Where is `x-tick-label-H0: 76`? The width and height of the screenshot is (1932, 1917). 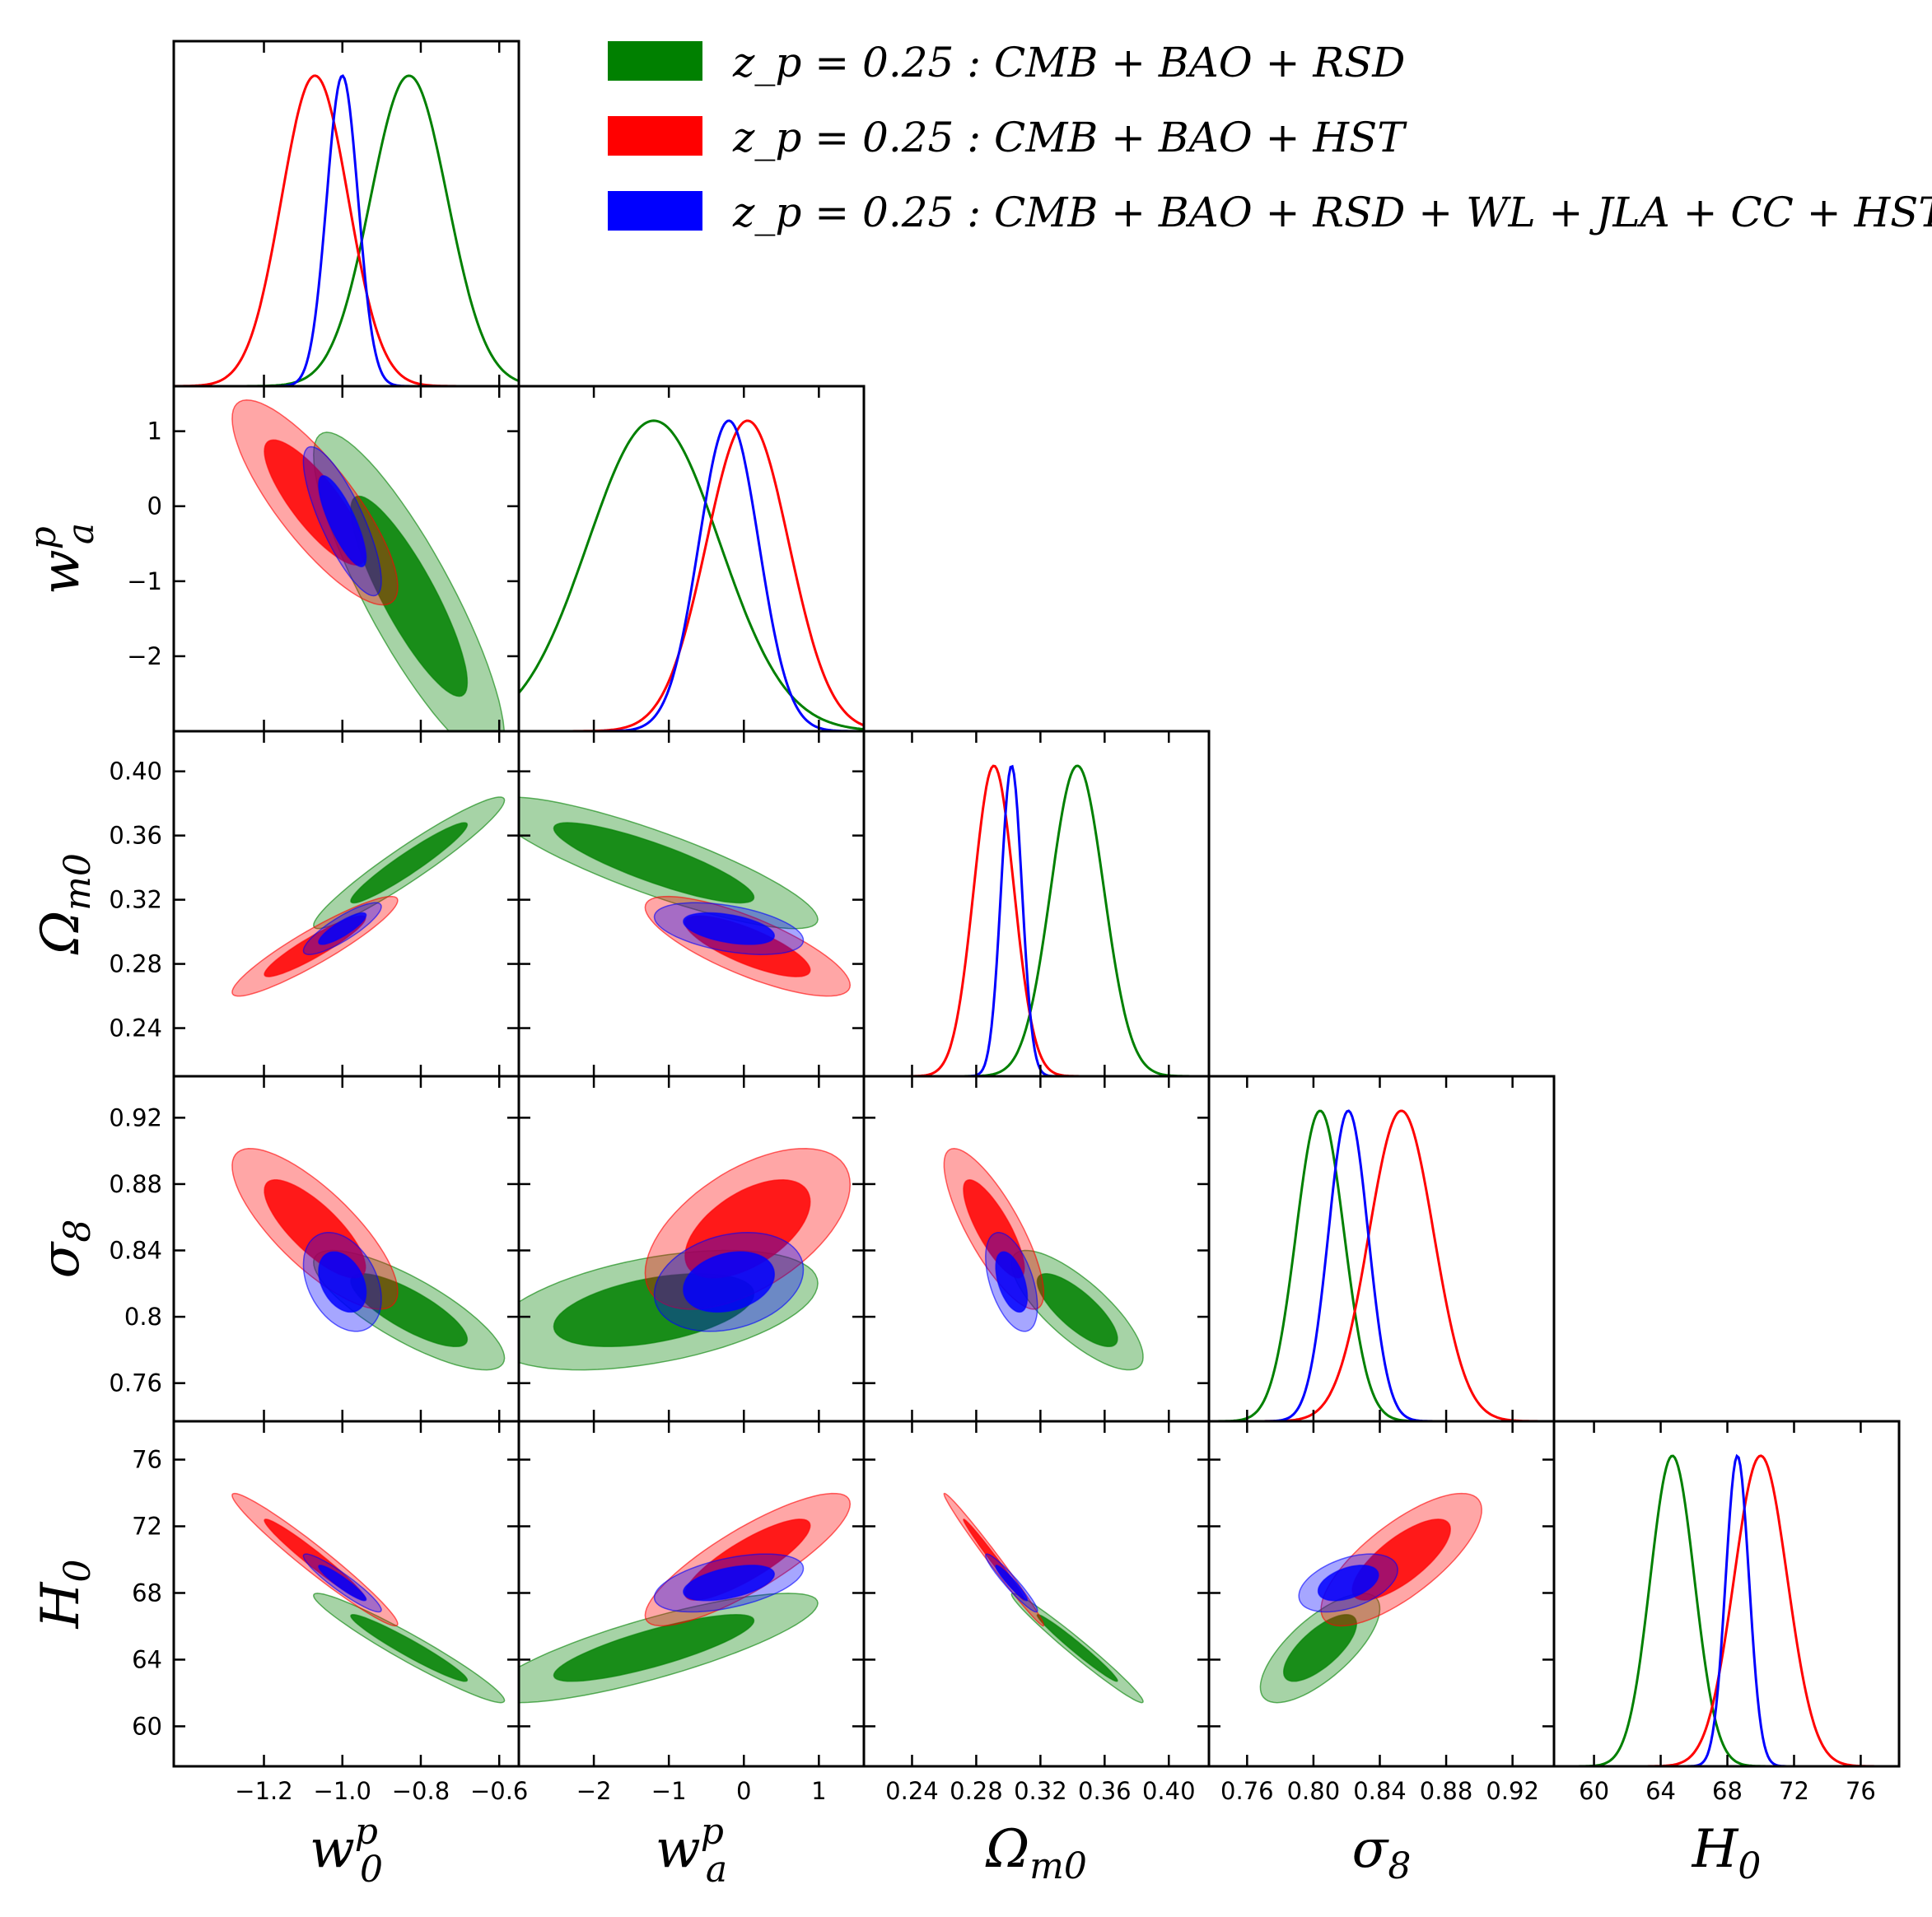 x-tick-label-H0: 76 is located at coordinates (1861, 1791).